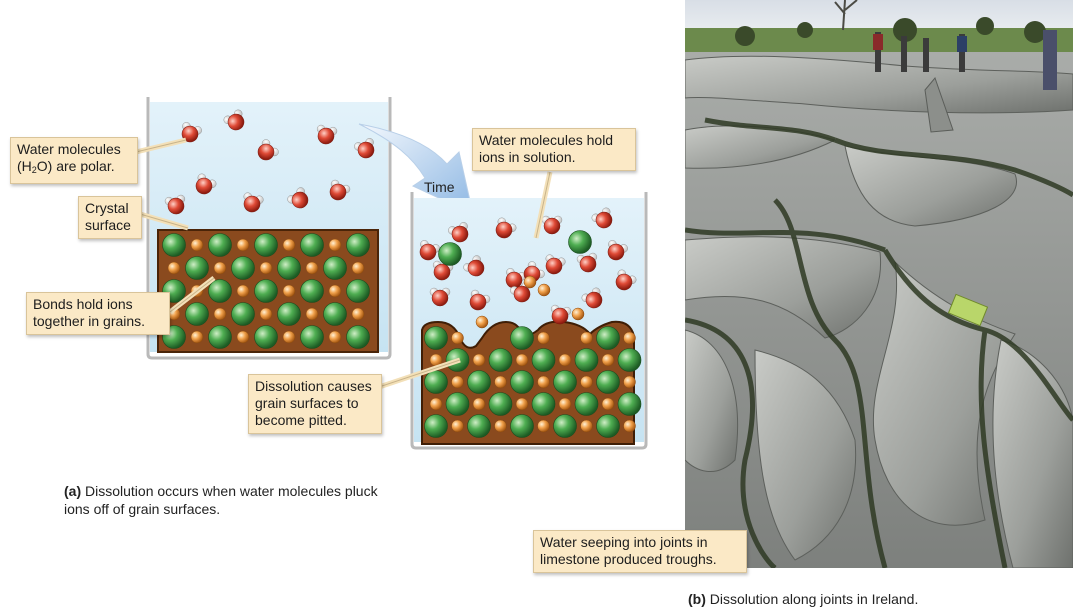 This screenshot has height=610, width=1073. Describe the element at coordinates (34, 170) in the screenshot. I see `formula-subscript: 2` at that location.